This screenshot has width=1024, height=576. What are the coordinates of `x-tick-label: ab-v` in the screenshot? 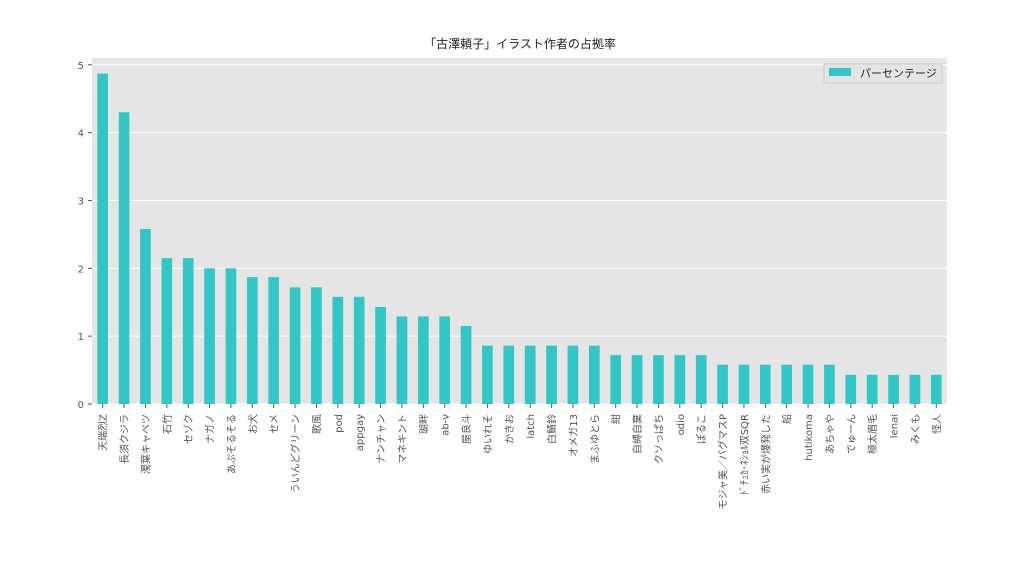 It's located at (446, 425).